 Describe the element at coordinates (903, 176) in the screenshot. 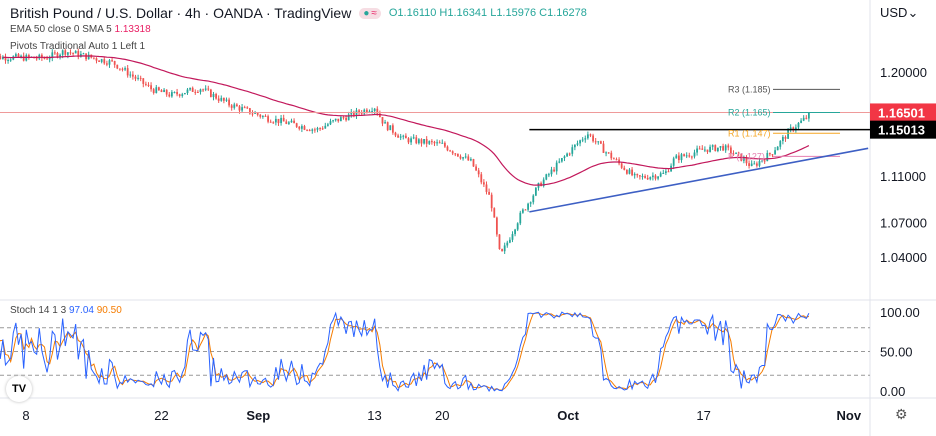

I see `price-tick: 1.11000` at that location.